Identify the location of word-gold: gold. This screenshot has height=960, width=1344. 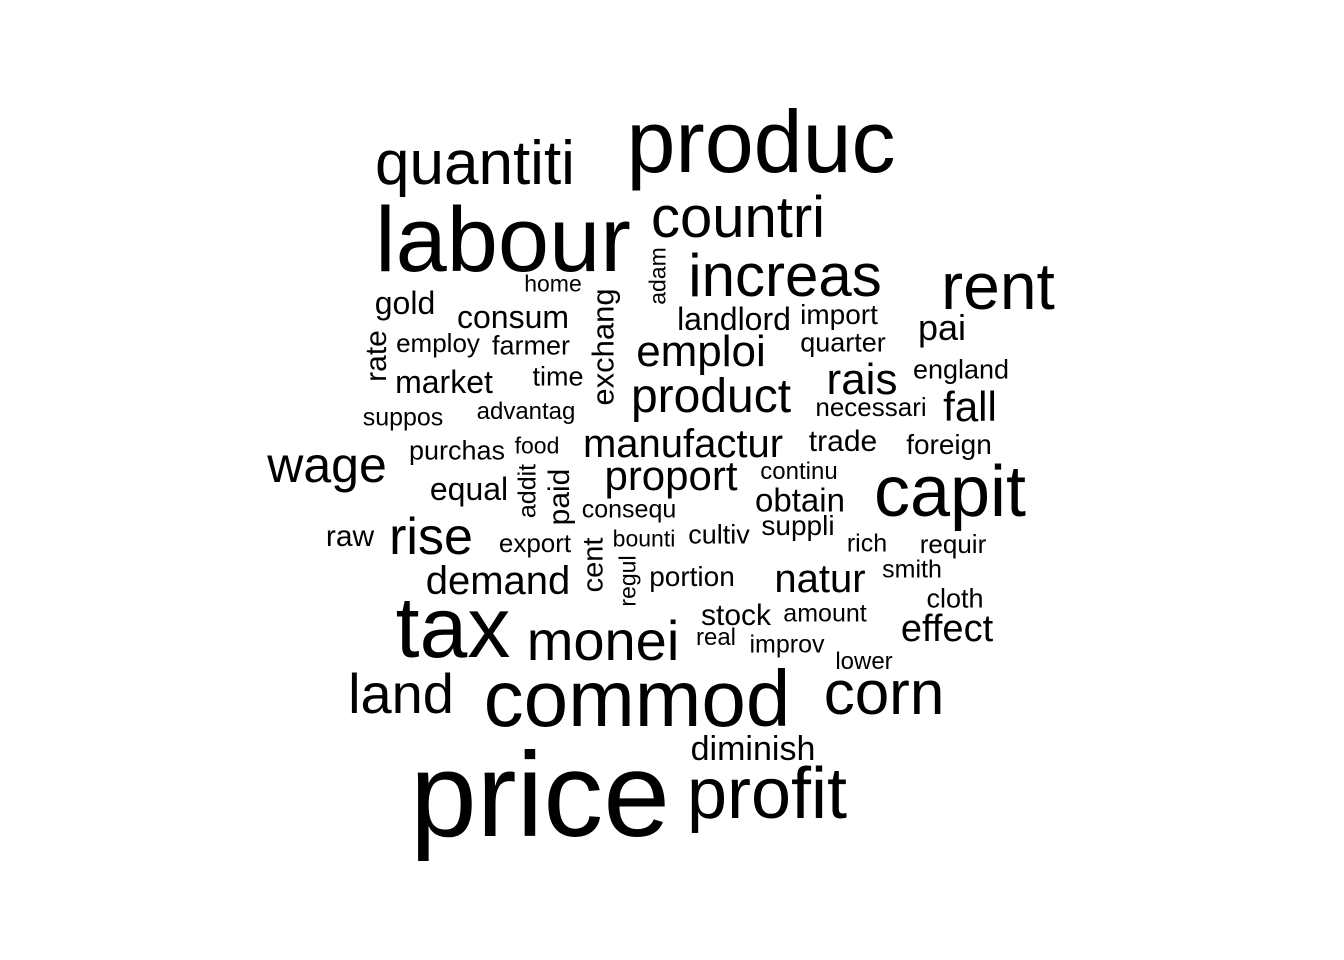
(405, 303).